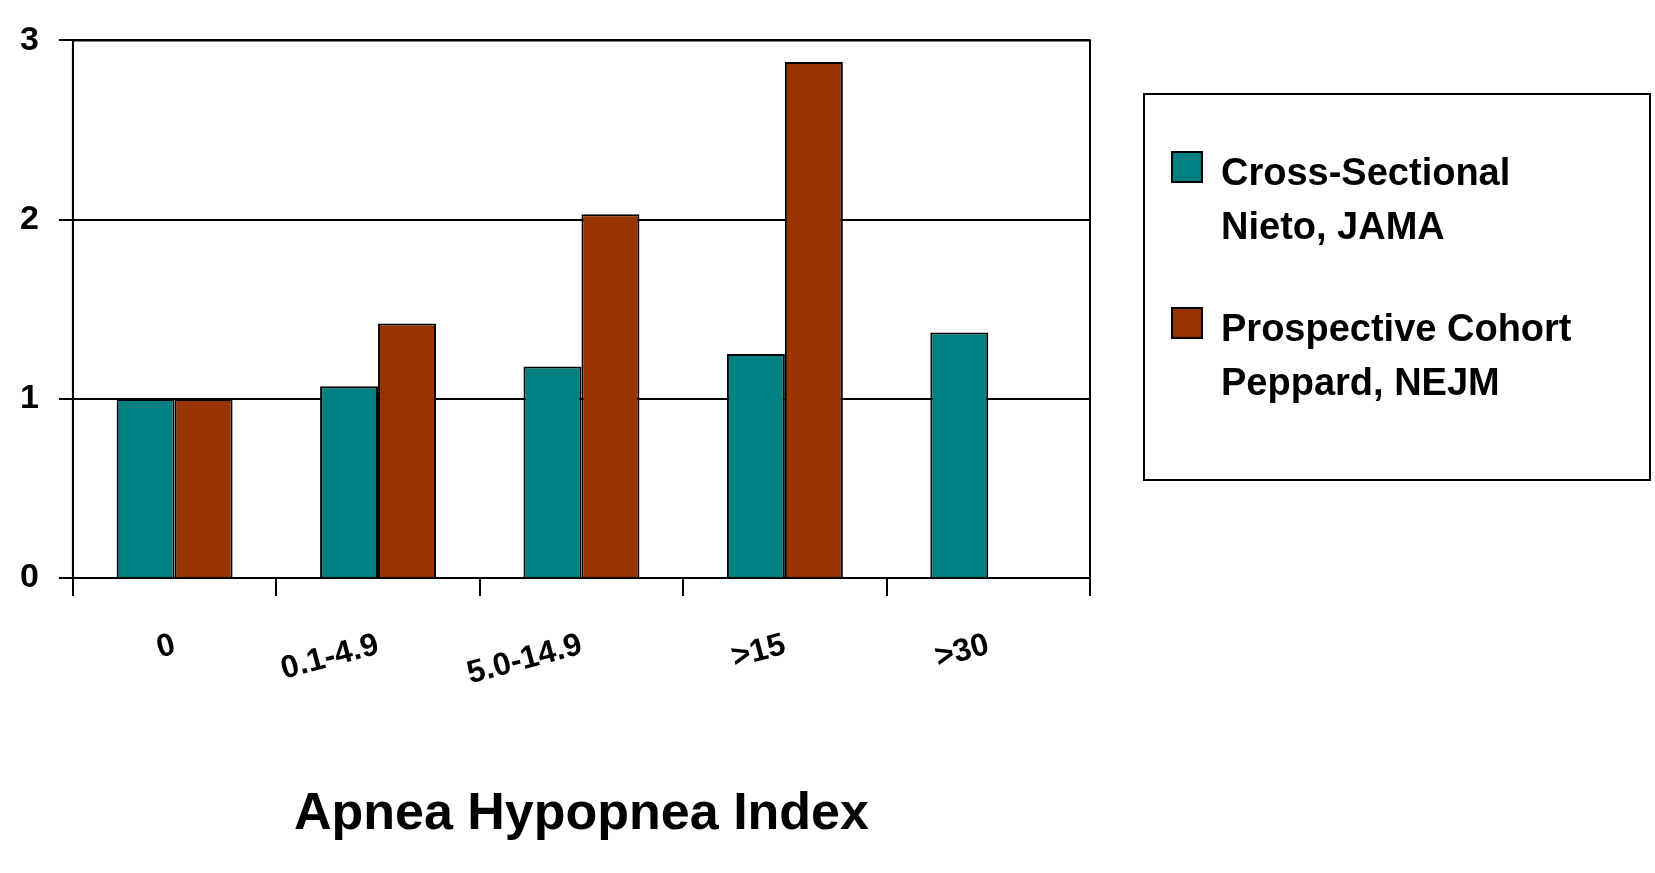 Image resolution: width=1655 pixels, height=873 pixels. What do you see at coordinates (29, 396) in the screenshot?
I see `y-tick-label: 1` at bounding box center [29, 396].